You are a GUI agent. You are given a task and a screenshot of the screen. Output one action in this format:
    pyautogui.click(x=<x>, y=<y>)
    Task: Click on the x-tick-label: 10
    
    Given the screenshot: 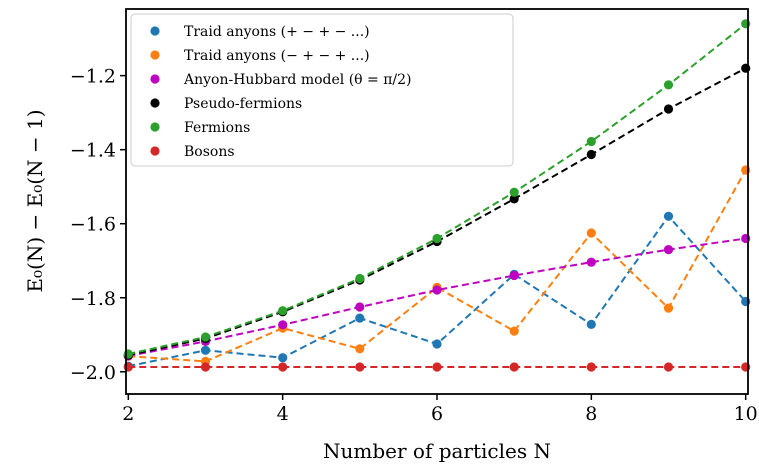 What is the action you would take?
    pyautogui.click(x=746, y=414)
    